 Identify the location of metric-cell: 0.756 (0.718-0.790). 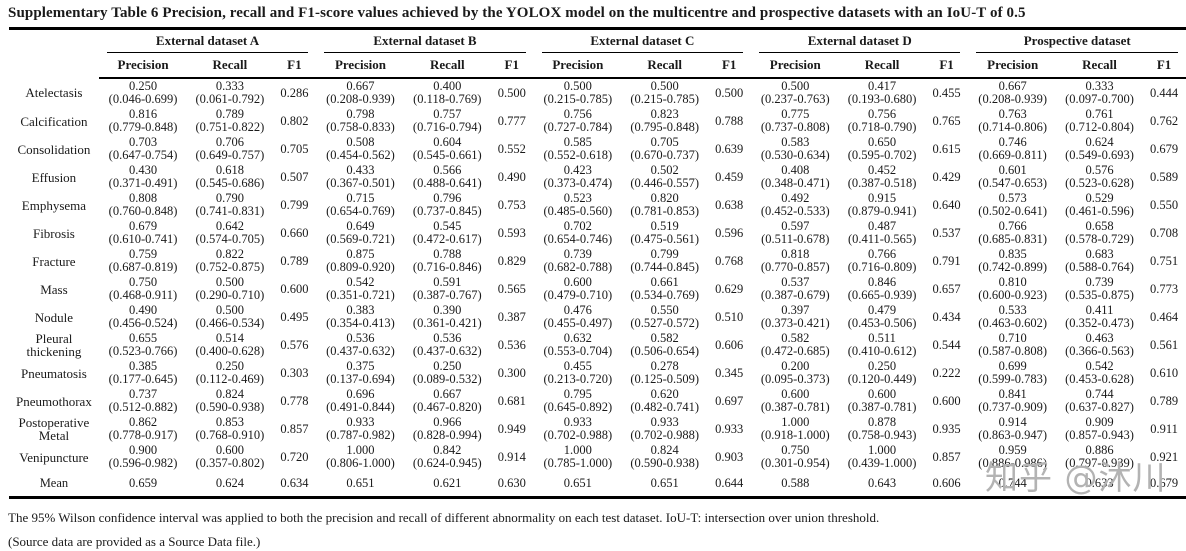
(881, 121).